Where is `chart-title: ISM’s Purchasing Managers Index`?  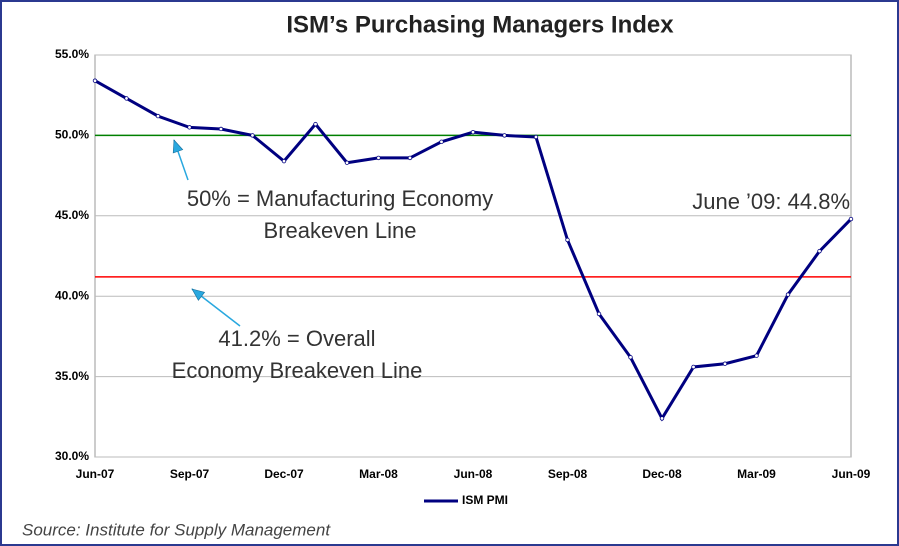
chart-title: ISM’s Purchasing Managers Index is located at coordinates (480, 24).